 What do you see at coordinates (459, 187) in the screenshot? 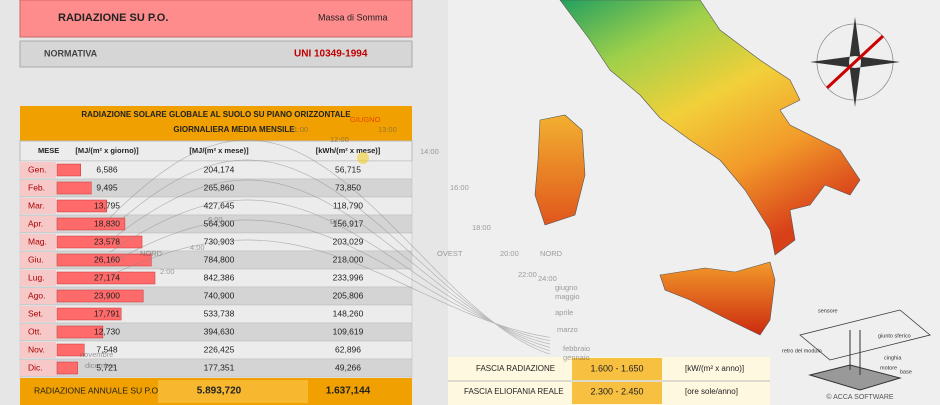
I see `sun-label: 16:00` at bounding box center [459, 187].